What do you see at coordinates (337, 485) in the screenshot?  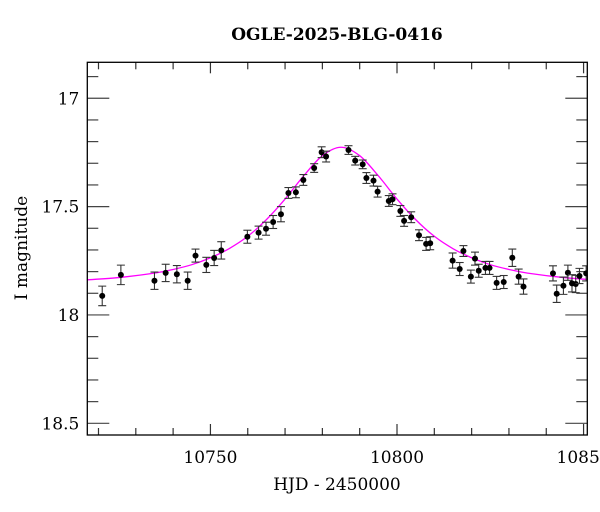 I see `x-axis-label: HJD - 2450000` at bounding box center [337, 485].